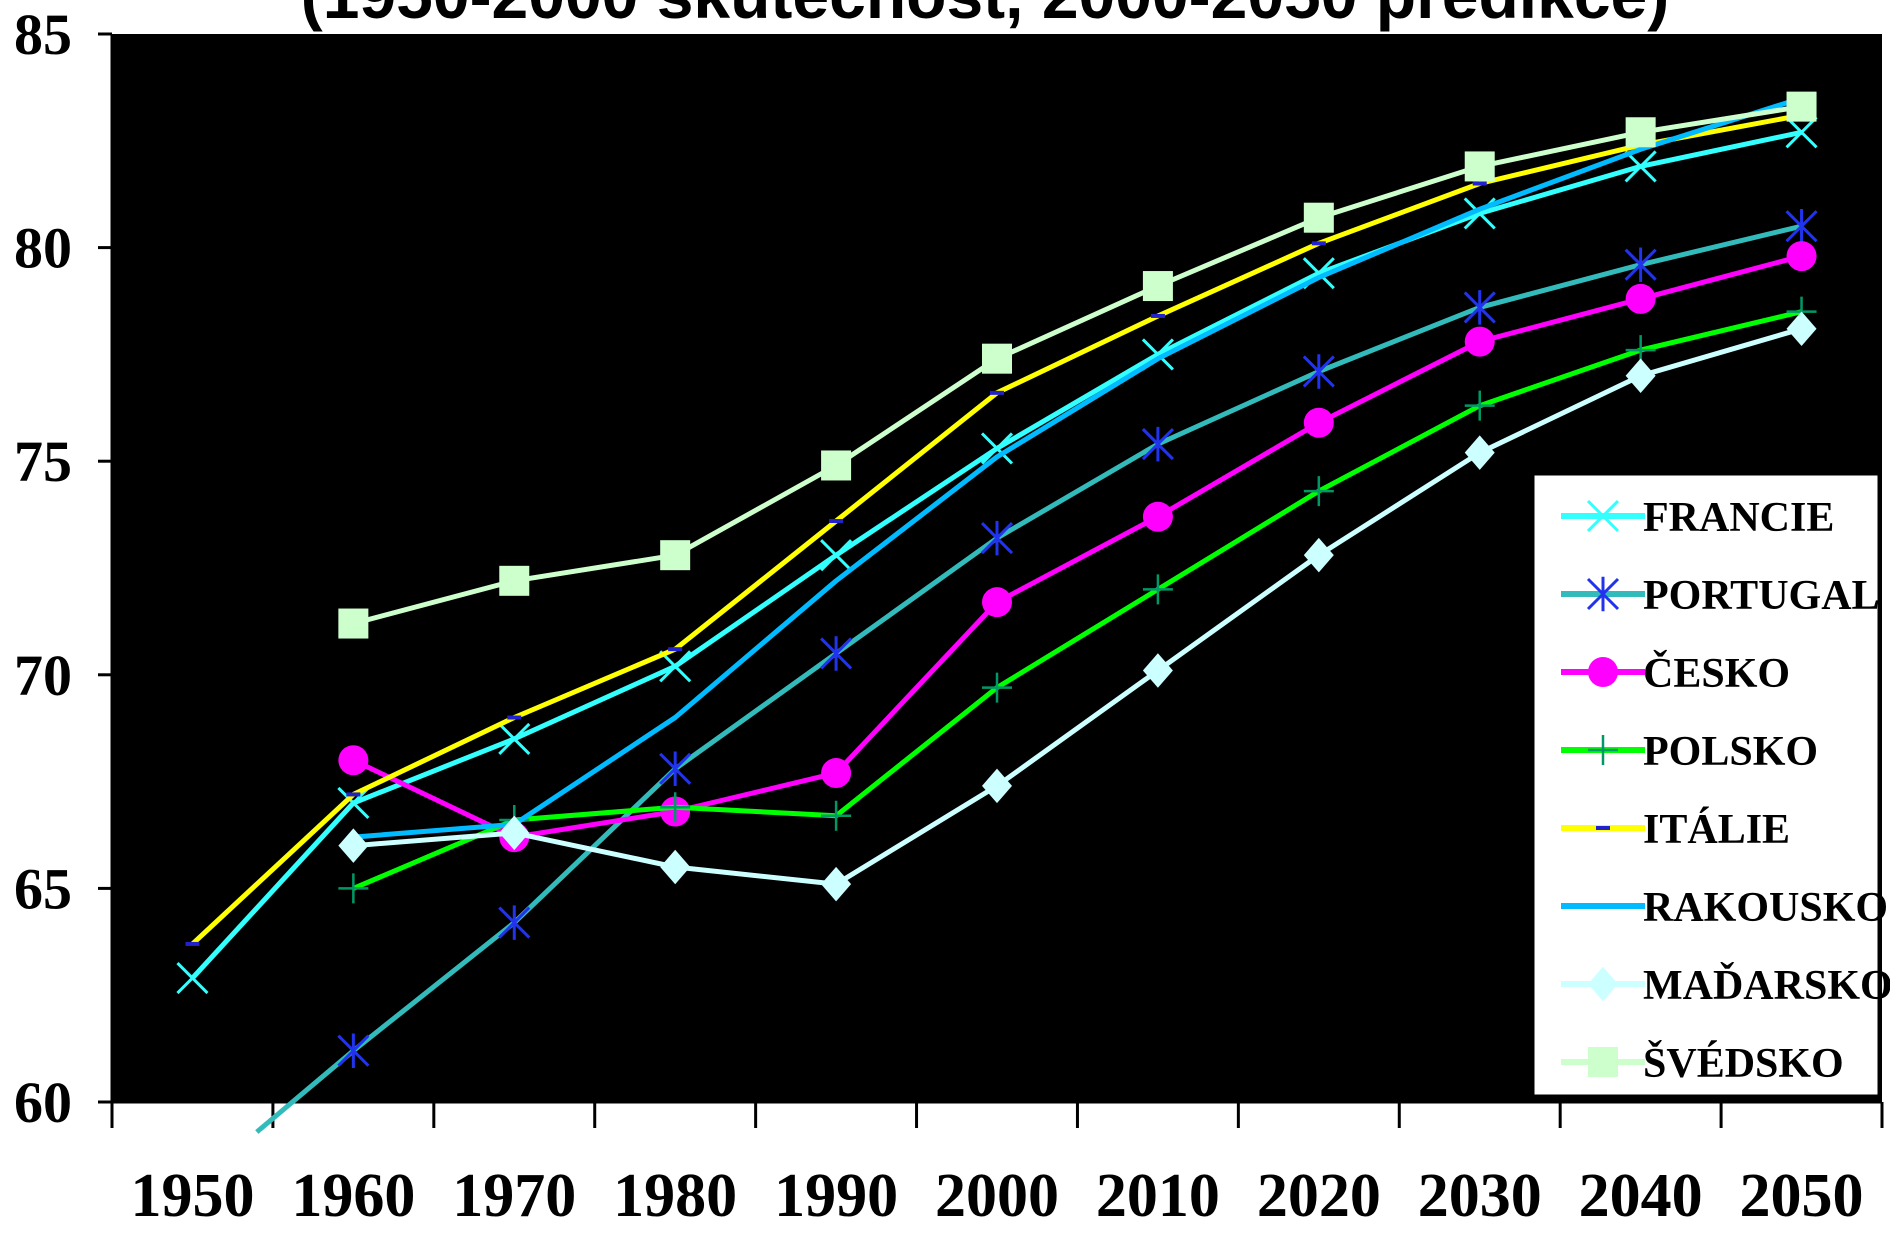 The width and height of the screenshot is (1890, 1238). I want to click on x-tick-label: 1960, so click(353, 1196).